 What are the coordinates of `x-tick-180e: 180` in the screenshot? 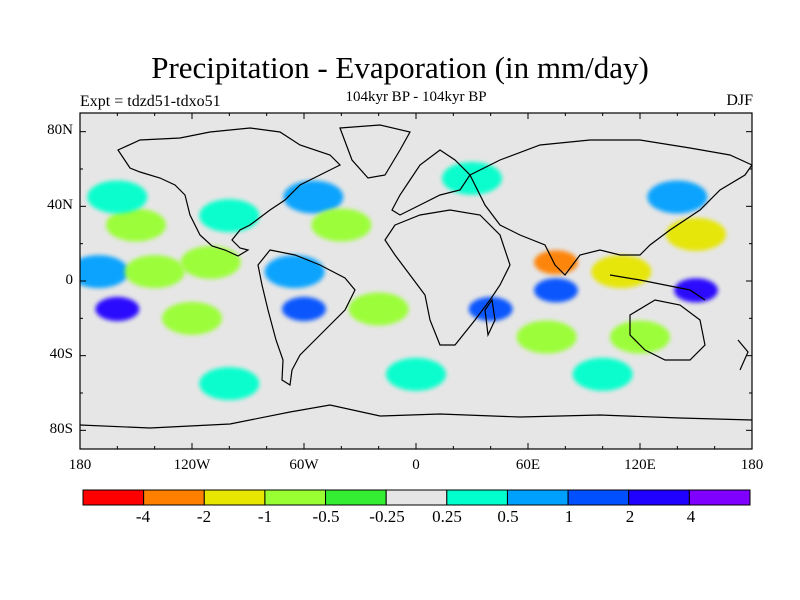 It's located at (752, 465).